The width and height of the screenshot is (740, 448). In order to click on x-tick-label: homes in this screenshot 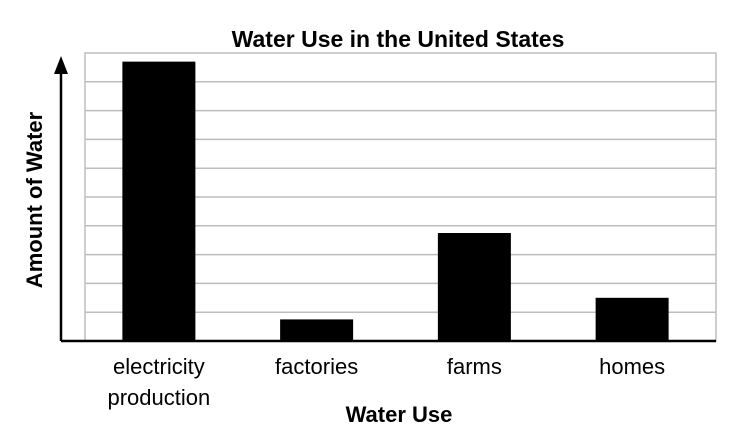, I will do `click(632, 366)`.